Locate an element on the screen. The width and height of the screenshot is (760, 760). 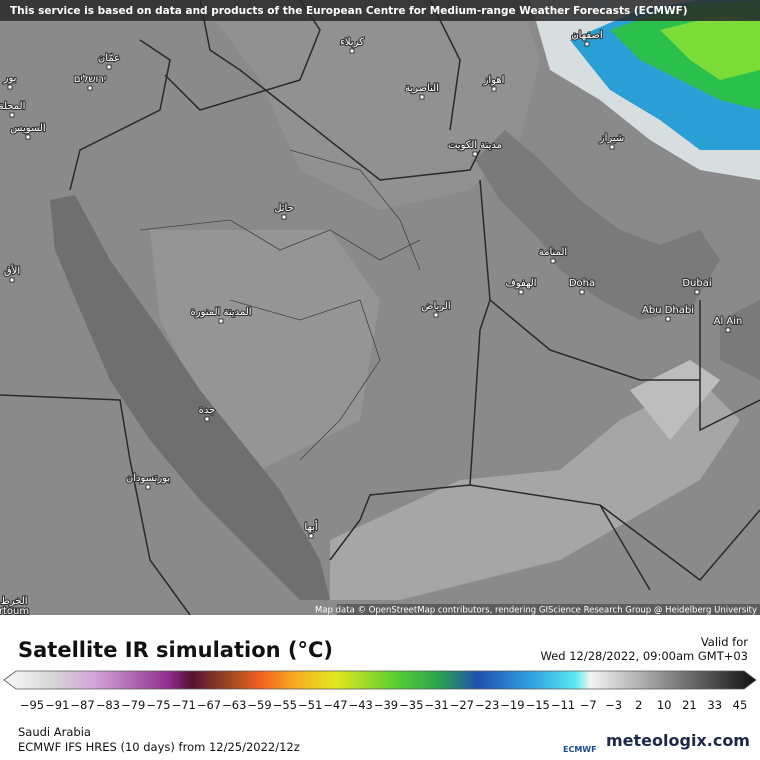
city-label: بور is located at coordinates (10, 78).